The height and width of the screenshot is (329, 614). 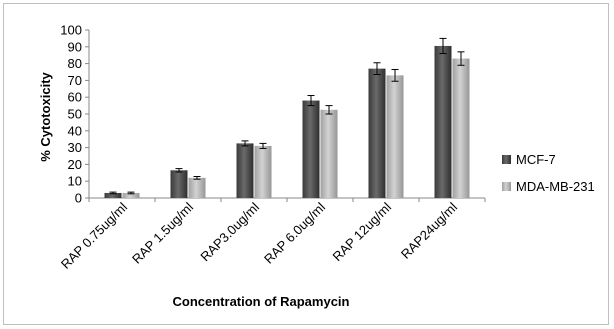 I want to click on y-tick-label: 100, so click(x=71, y=30).